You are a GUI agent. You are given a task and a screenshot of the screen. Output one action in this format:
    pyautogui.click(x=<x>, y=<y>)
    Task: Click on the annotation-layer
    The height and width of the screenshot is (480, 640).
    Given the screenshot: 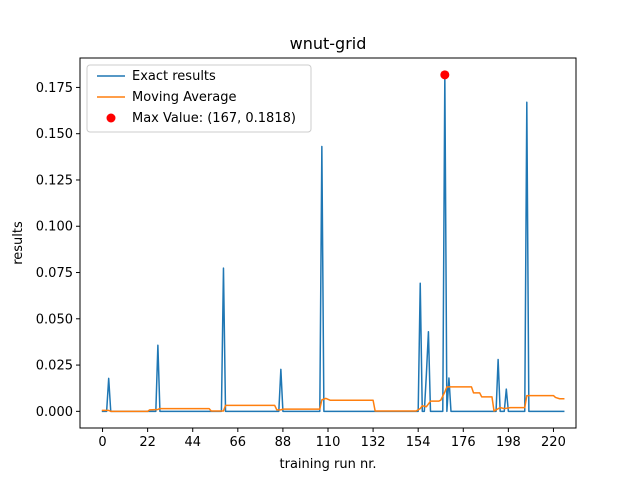 What is the action you would take?
    pyautogui.click(x=445, y=75)
    